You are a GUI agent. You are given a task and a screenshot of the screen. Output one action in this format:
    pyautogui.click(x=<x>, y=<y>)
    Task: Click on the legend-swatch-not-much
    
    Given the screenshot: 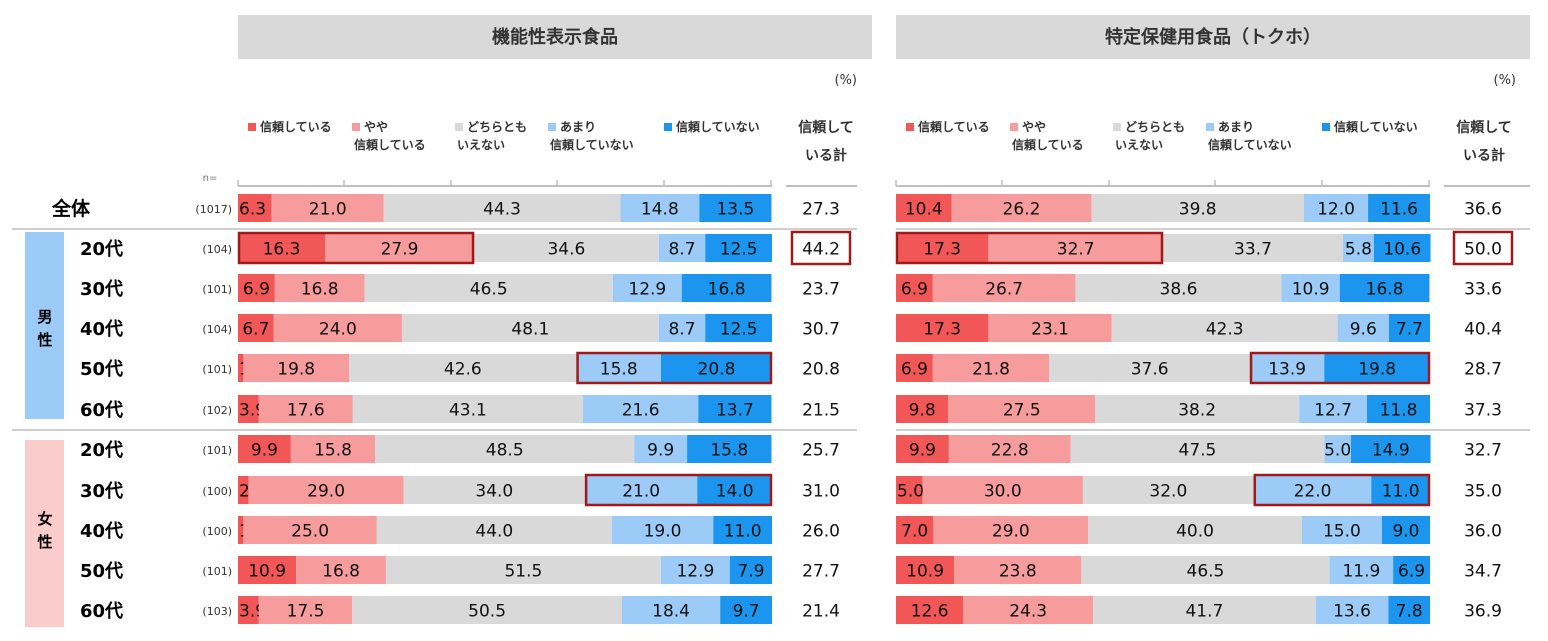 What is the action you would take?
    pyautogui.click(x=552, y=127)
    